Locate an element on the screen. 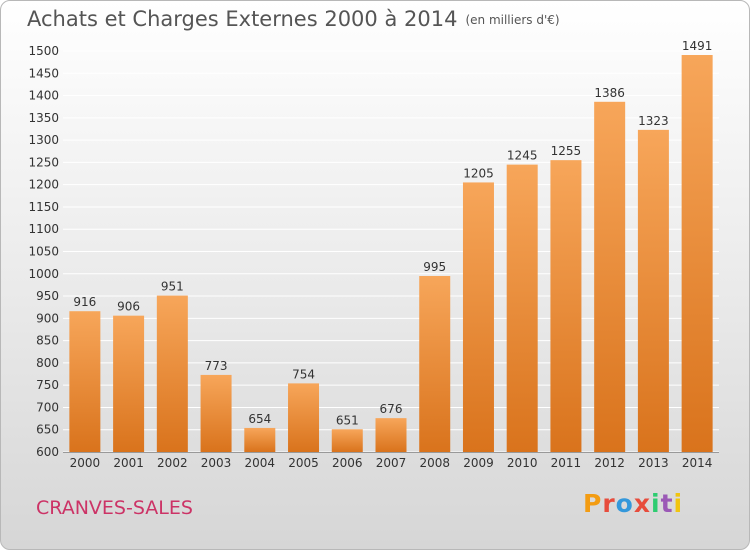  y-tick-label: 1150 is located at coordinates (43, 207).